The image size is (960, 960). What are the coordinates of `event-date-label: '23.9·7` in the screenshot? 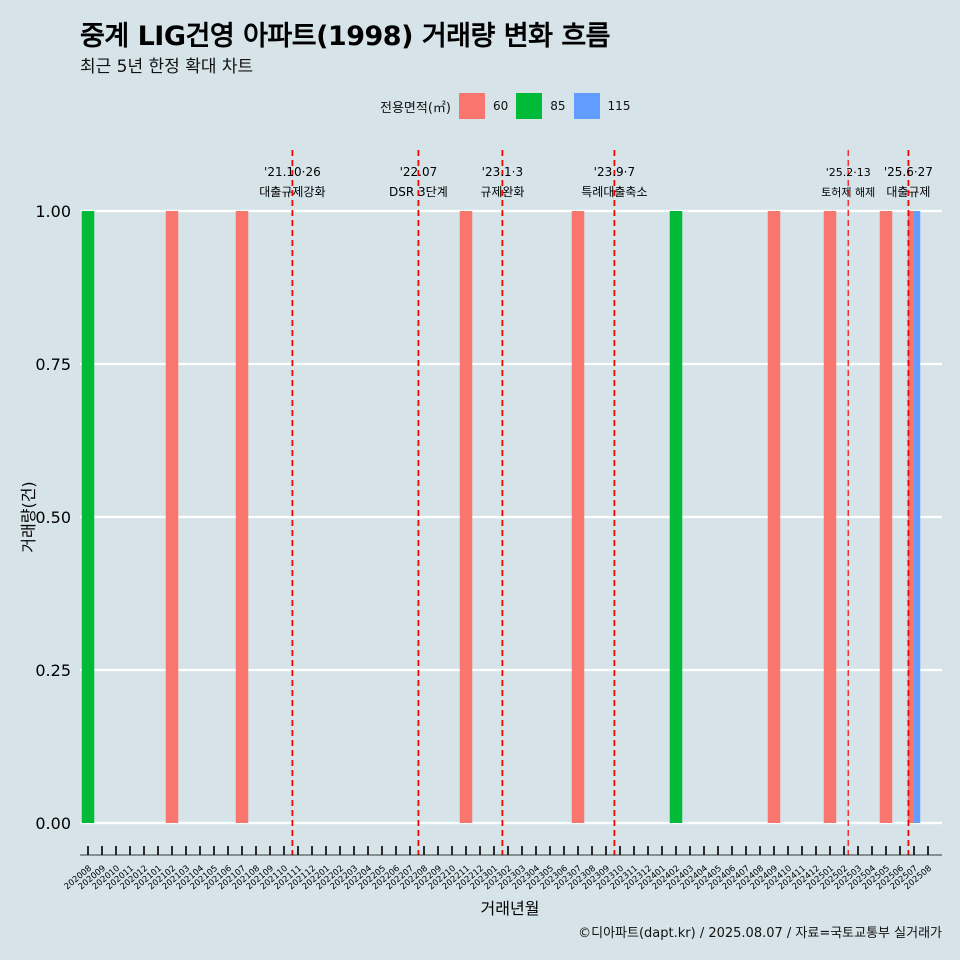 It's located at (614, 172).